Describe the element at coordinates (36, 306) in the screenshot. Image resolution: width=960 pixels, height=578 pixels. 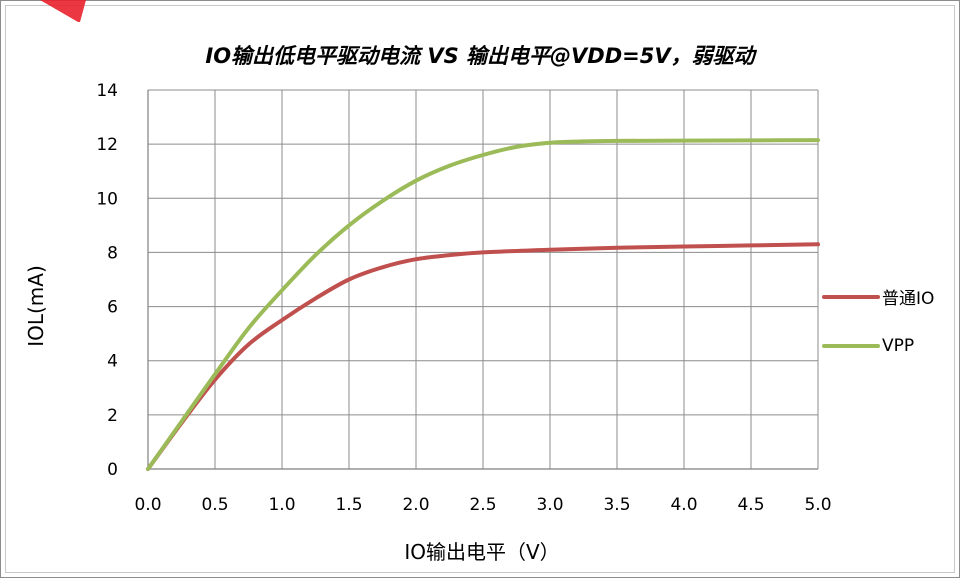
I see `y-axis-label: IOL(mA)` at that location.